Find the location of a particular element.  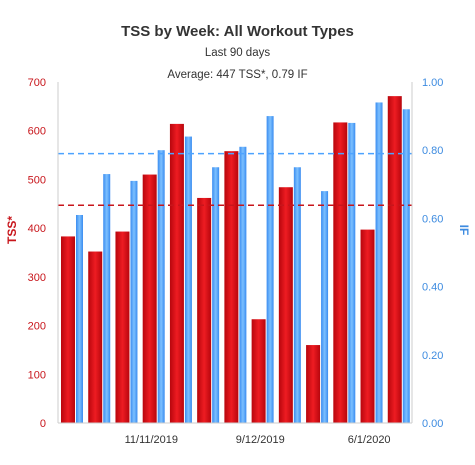

y-left-tick-label: 600 is located at coordinates (37, 132).